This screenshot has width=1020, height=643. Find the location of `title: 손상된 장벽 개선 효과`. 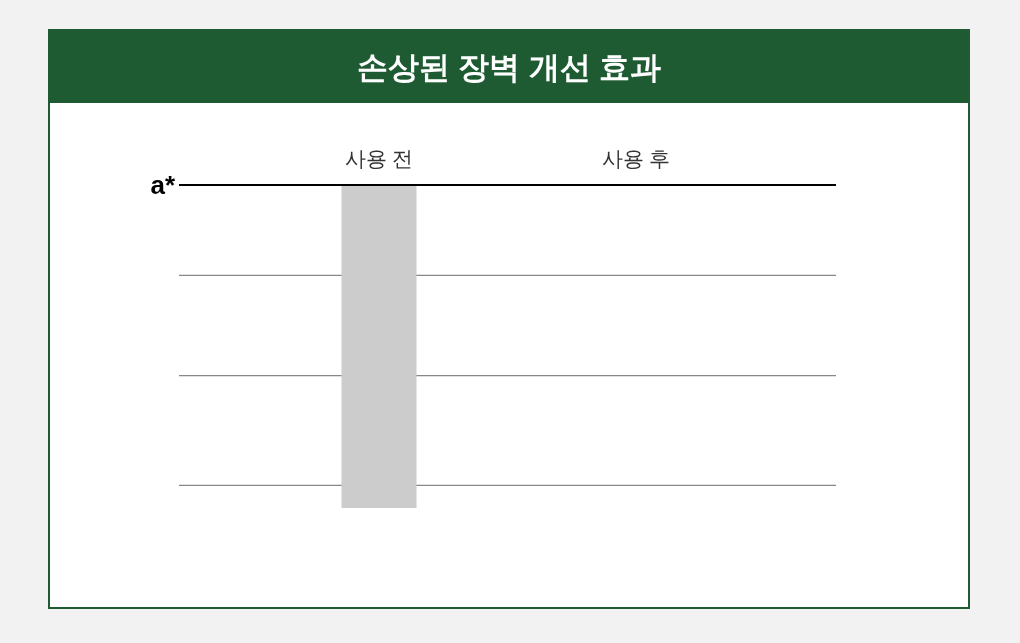

title: 손상된 장벽 개선 효과 is located at coordinates (509, 67).